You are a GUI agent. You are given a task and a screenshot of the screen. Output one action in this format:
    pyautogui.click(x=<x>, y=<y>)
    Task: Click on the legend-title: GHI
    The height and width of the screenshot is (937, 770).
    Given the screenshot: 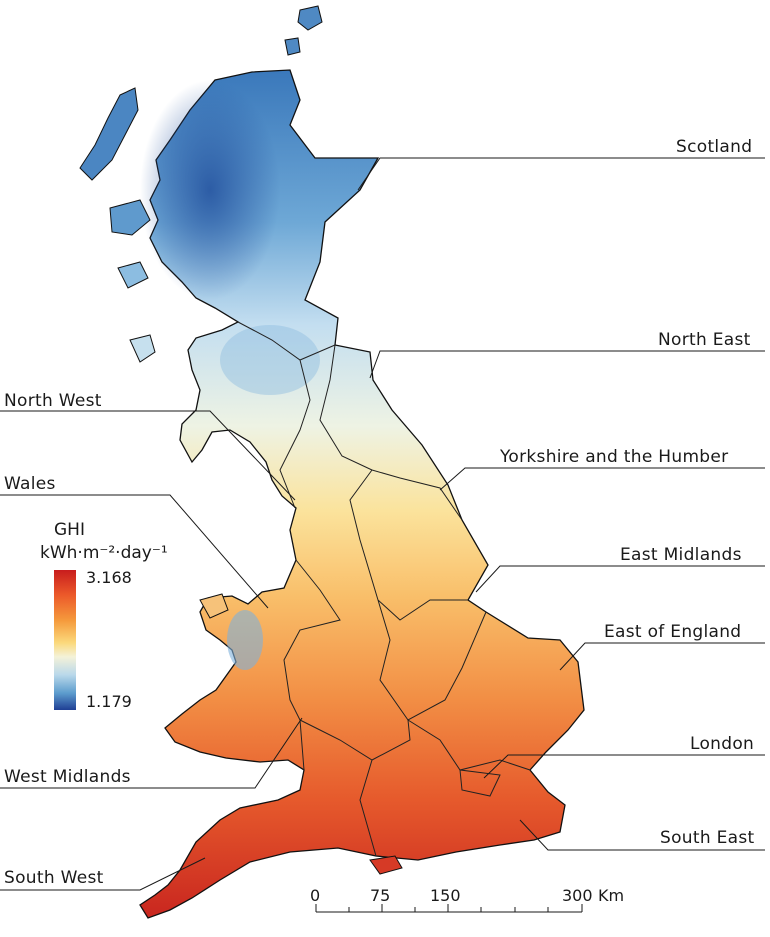 What is the action you would take?
    pyautogui.click(x=69, y=530)
    